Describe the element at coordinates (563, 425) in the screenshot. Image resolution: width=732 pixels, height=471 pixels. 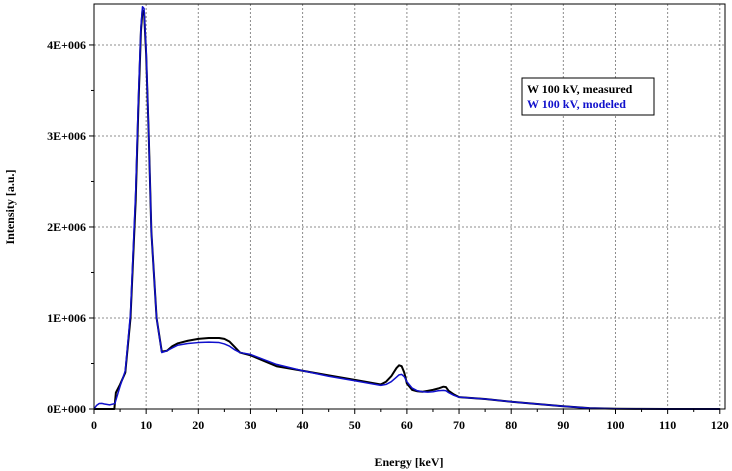
I see `x-tick-label: 90` at that location.